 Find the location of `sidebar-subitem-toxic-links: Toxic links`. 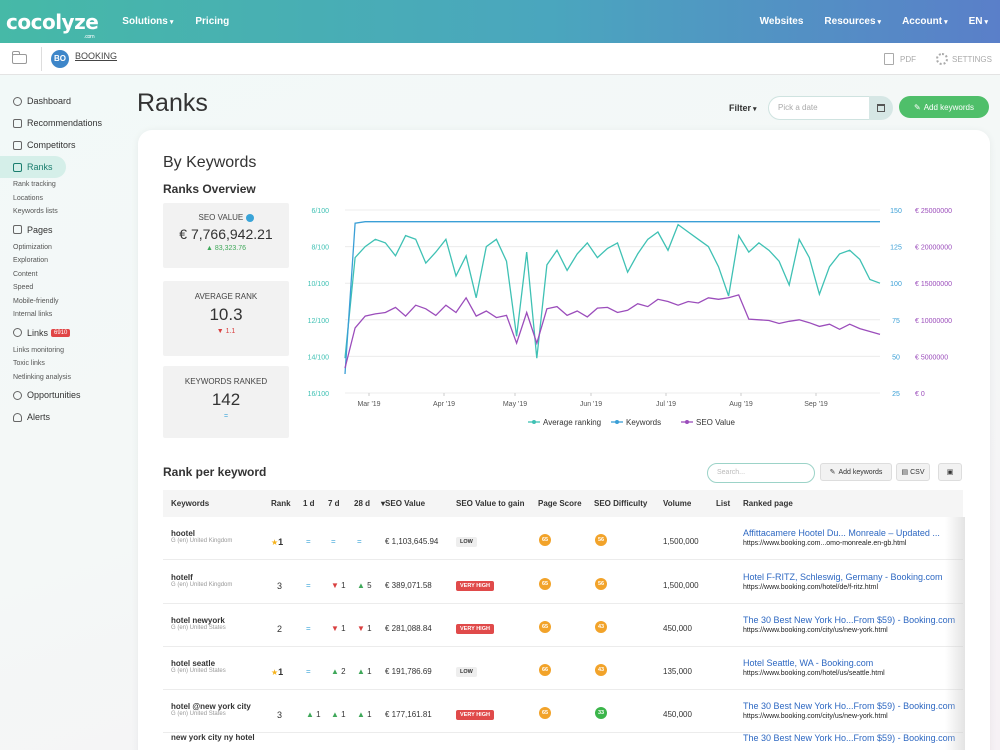

sidebar-subitem-toxic-links: Toxic links is located at coordinates (29, 363).